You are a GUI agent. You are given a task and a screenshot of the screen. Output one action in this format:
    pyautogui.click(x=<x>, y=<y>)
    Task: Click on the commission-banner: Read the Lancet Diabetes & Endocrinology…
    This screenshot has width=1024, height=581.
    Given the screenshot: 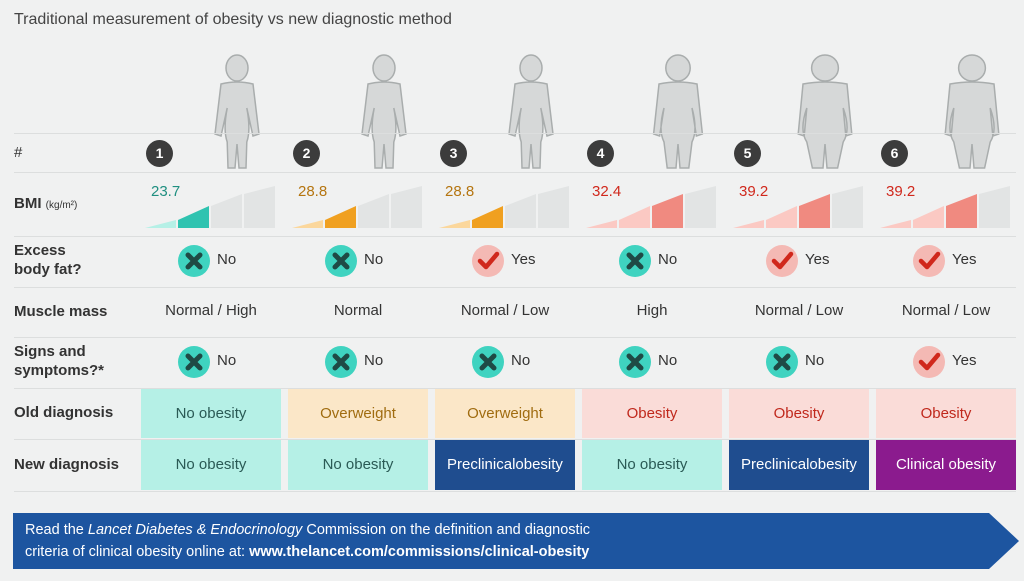 What is the action you would take?
    pyautogui.click(x=516, y=541)
    